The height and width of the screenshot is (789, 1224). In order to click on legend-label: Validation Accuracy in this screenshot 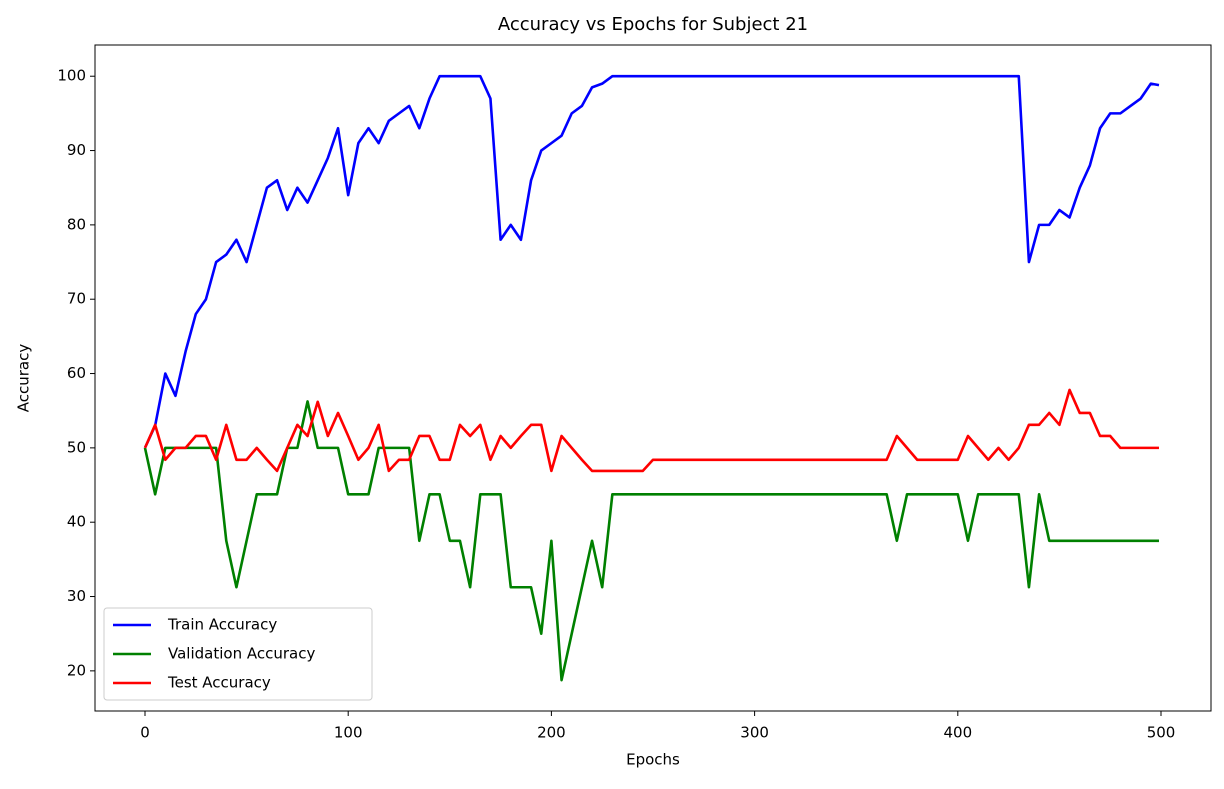, I will do `click(241, 654)`.